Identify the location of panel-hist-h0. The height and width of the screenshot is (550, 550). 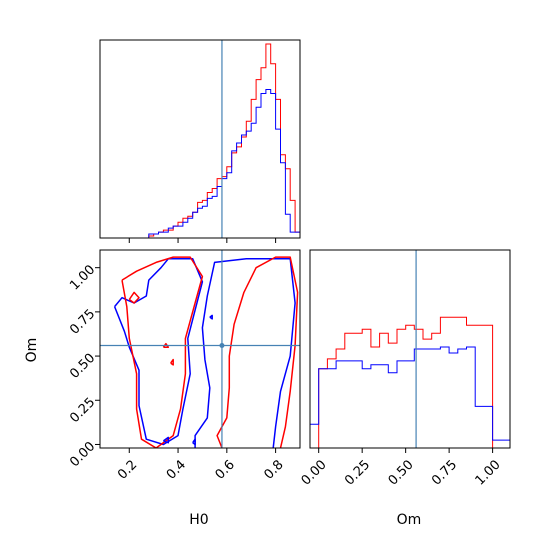
(200, 141).